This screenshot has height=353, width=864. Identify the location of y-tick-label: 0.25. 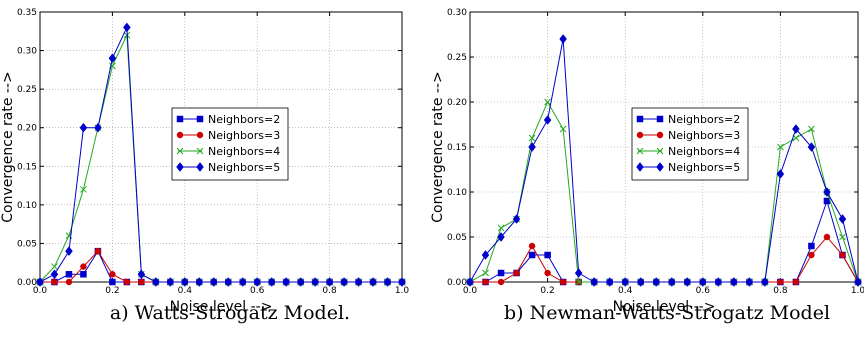
(27, 90).